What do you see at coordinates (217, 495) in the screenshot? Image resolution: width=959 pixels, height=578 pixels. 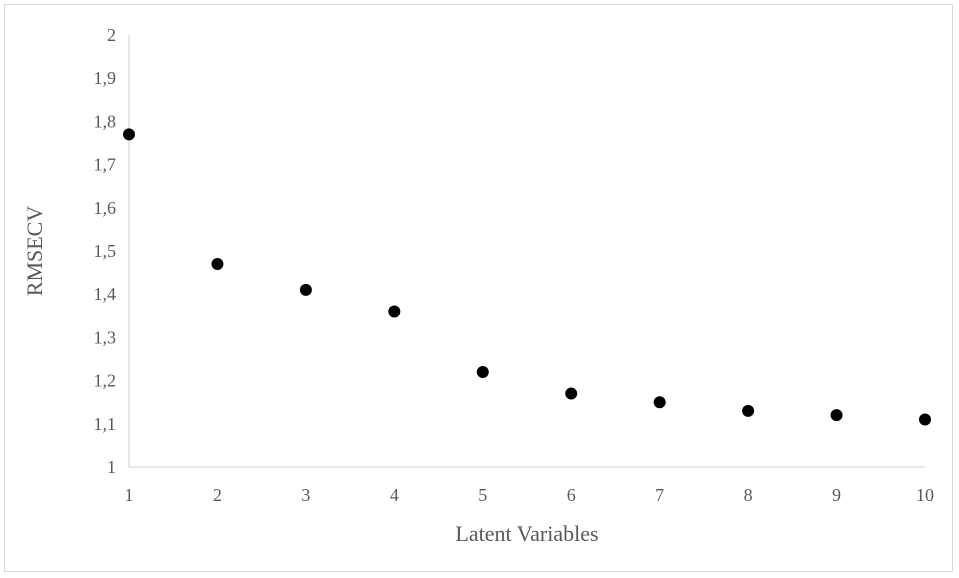 I see `x-tick-label: 2` at bounding box center [217, 495].